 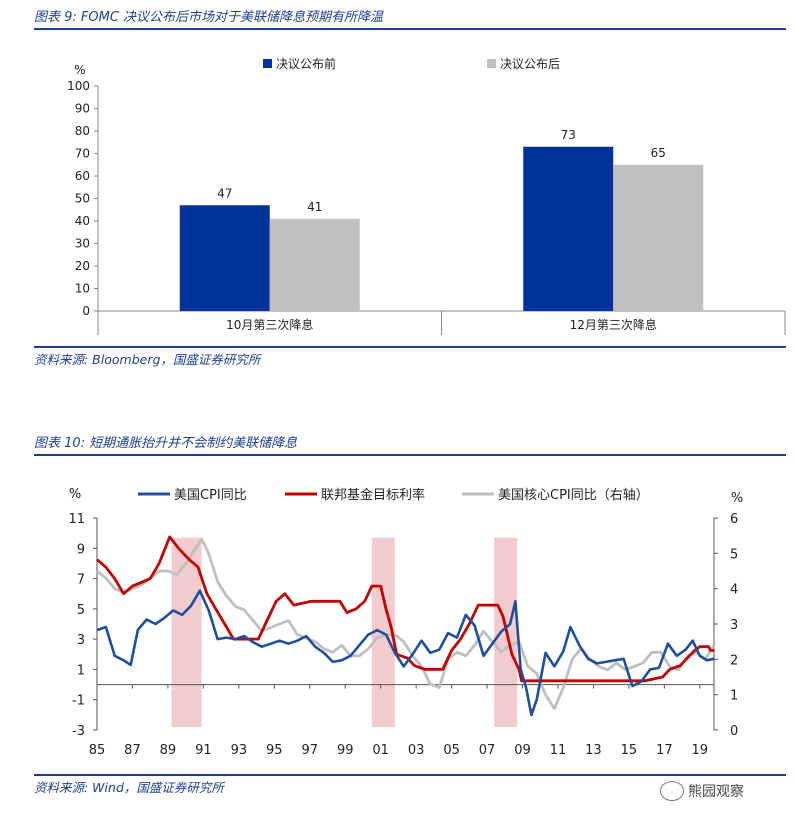 What do you see at coordinates (309, 750) in the screenshot?
I see `fig10-x-tick-label: 97` at bounding box center [309, 750].